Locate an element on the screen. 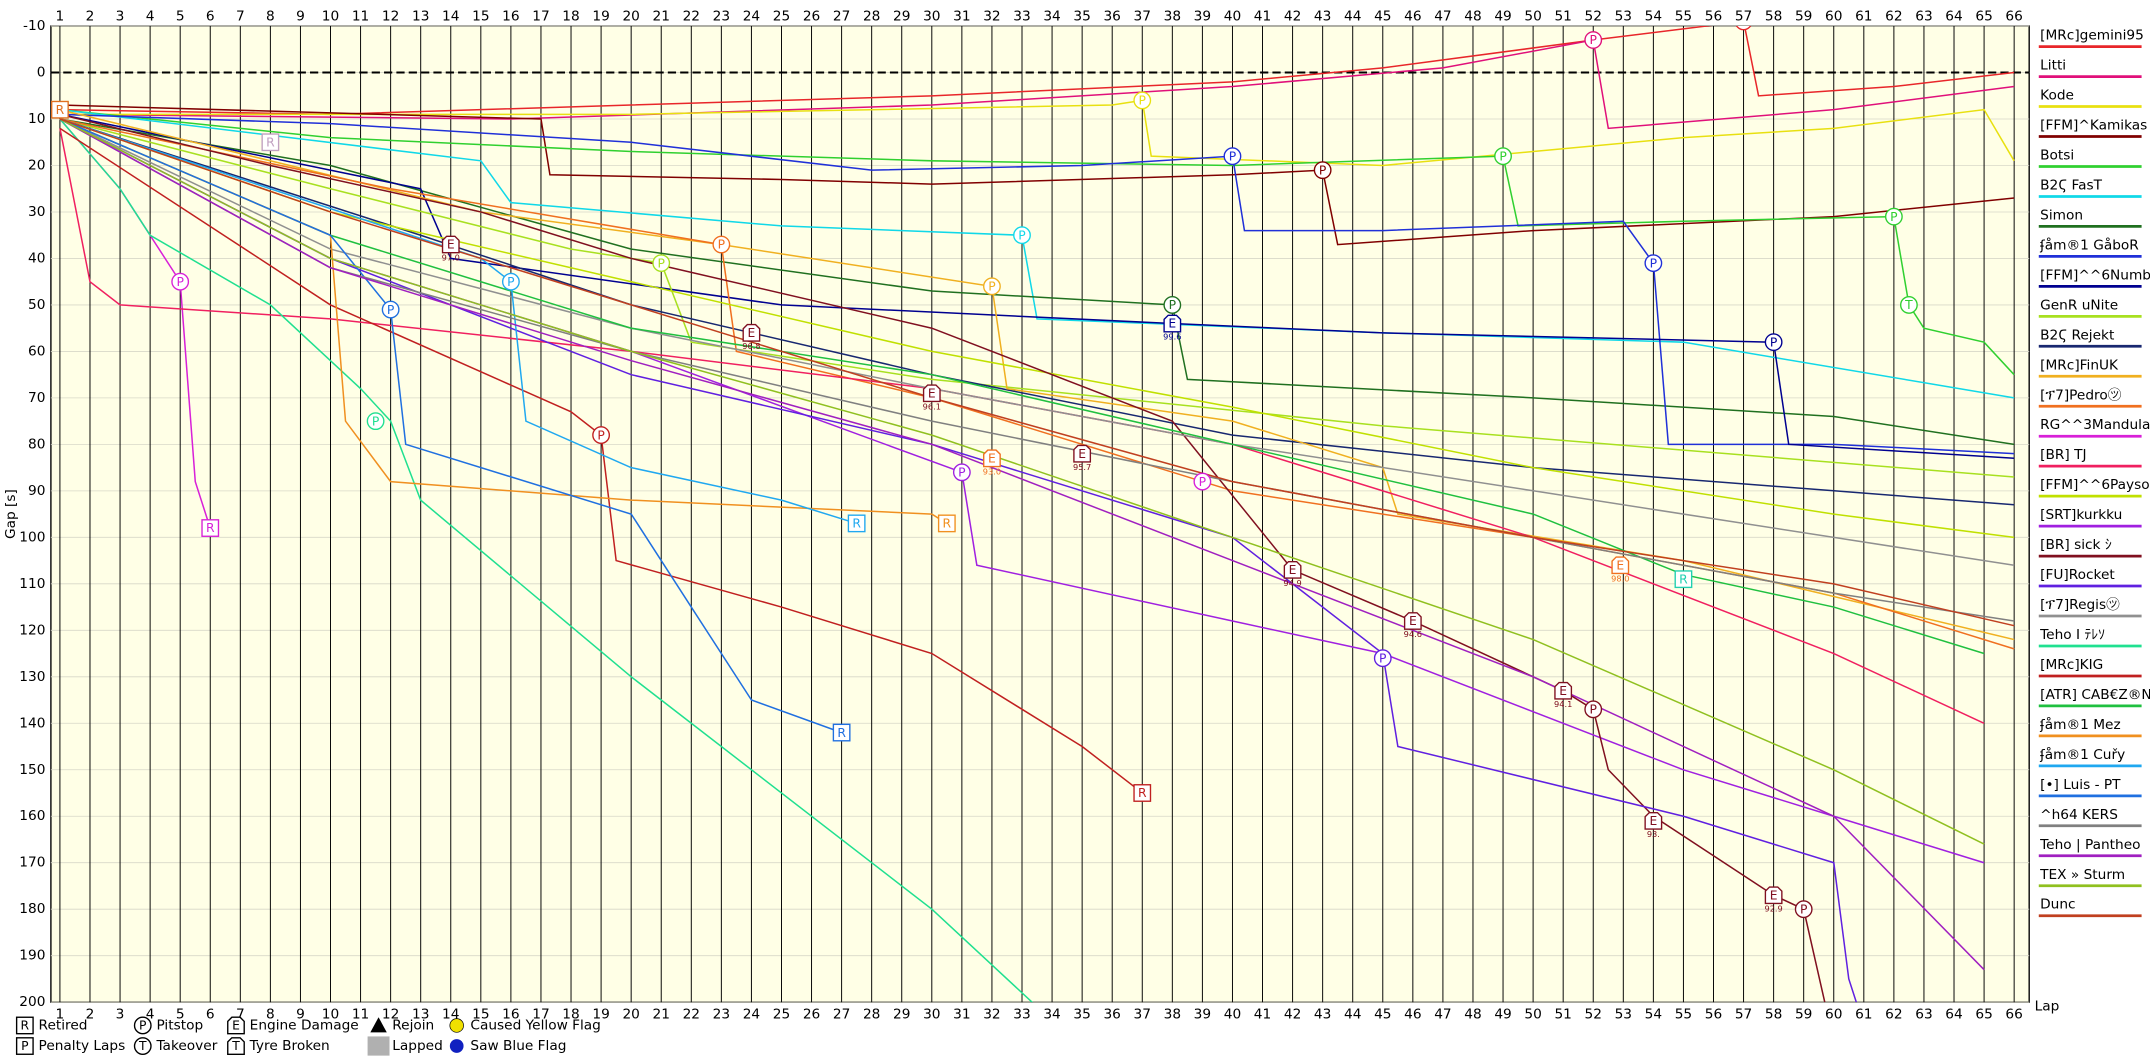  legend-label: Kode is located at coordinates (2057, 96).